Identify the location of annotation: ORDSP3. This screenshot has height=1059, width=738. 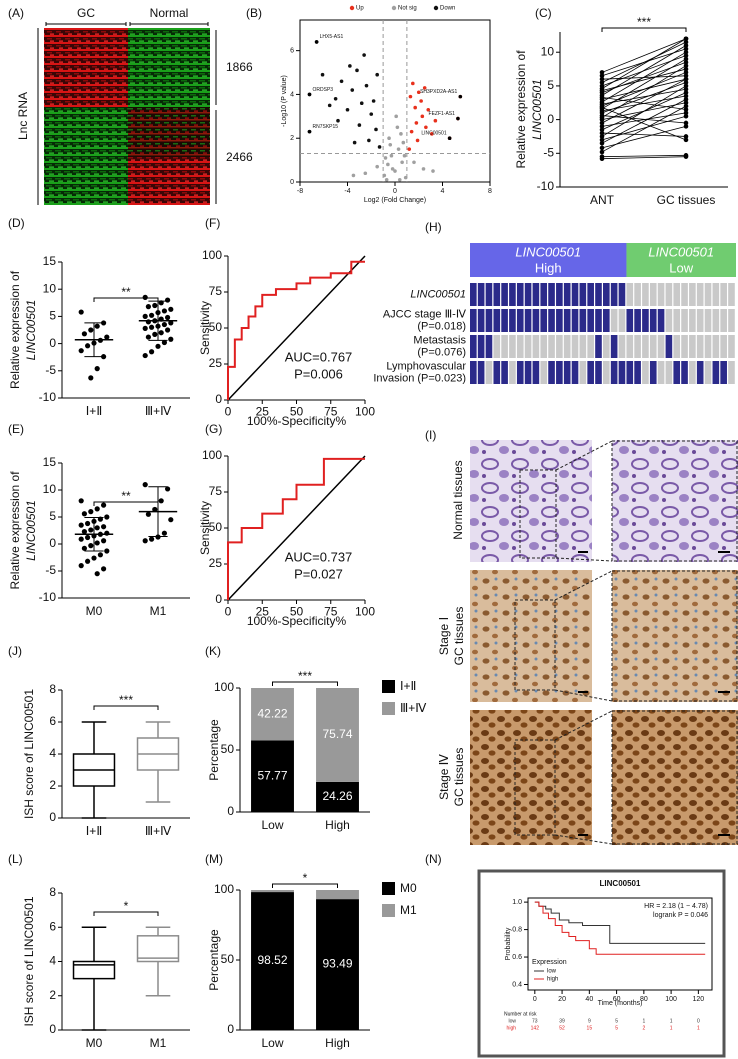
(323, 90).